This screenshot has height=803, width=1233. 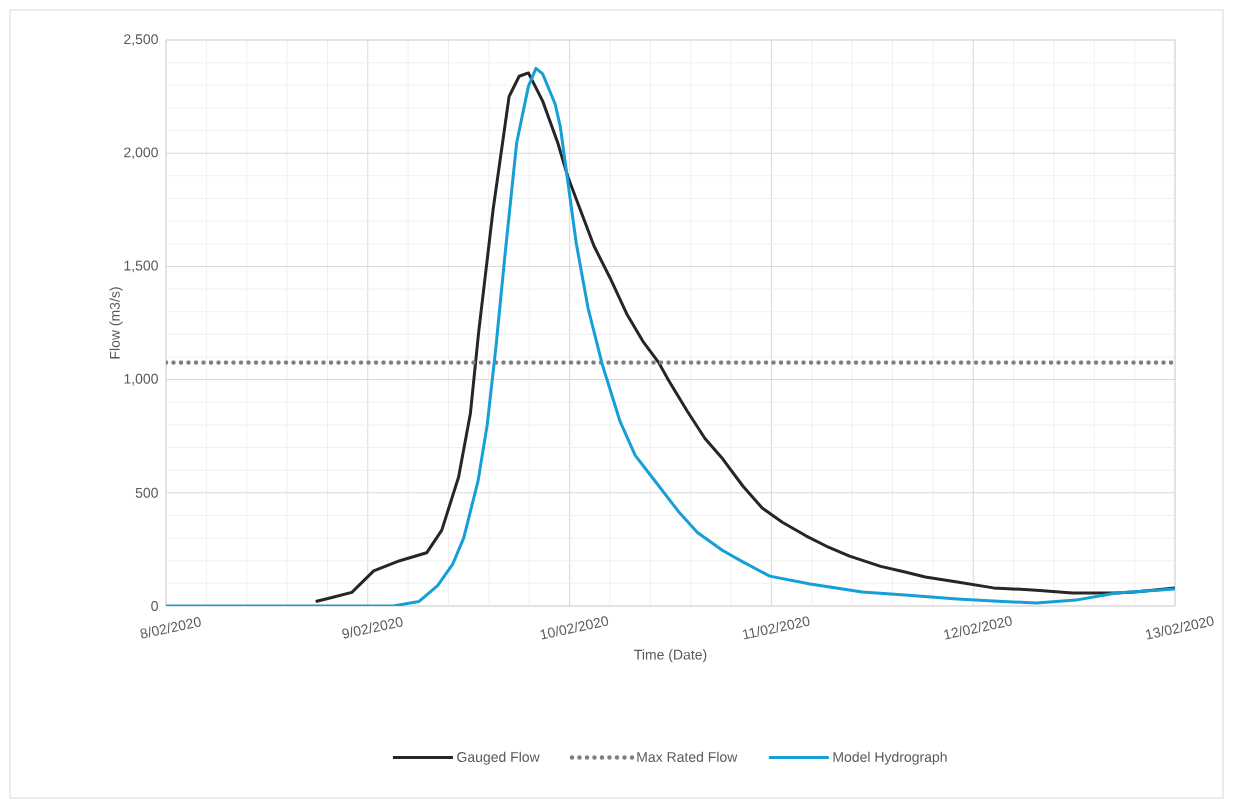 What do you see at coordinates (687, 756) in the screenshot?
I see `legend-label: Max Rated Flow` at bounding box center [687, 756].